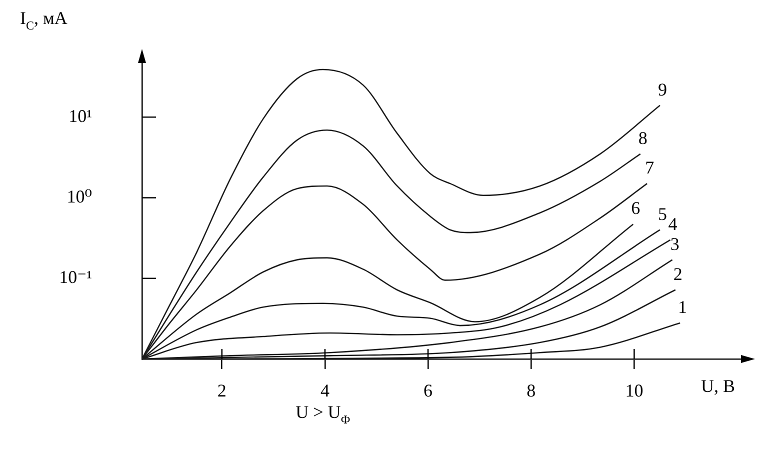 Image resolution: width=779 pixels, height=459 pixels. What do you see at coordinates (643, 138) in the screenshot?
I see `series-label: 8` at bounding box center [643, 138].